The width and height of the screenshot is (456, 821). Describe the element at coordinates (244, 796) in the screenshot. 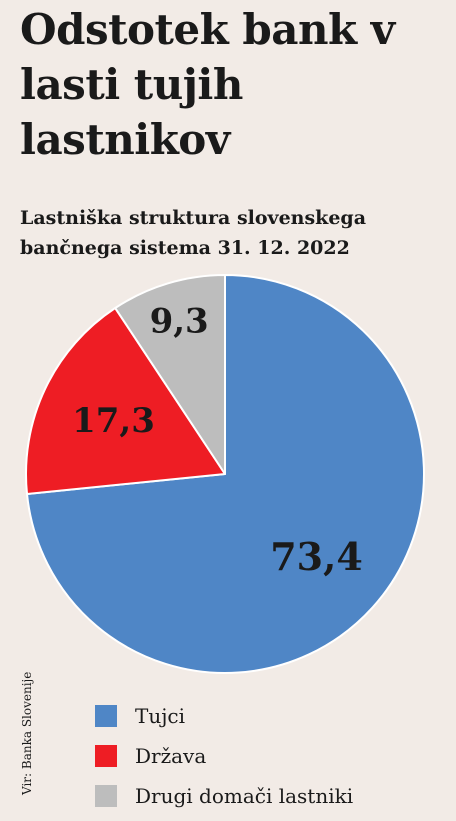

I see `legend-label: Drugi domači lastniki` at that location.